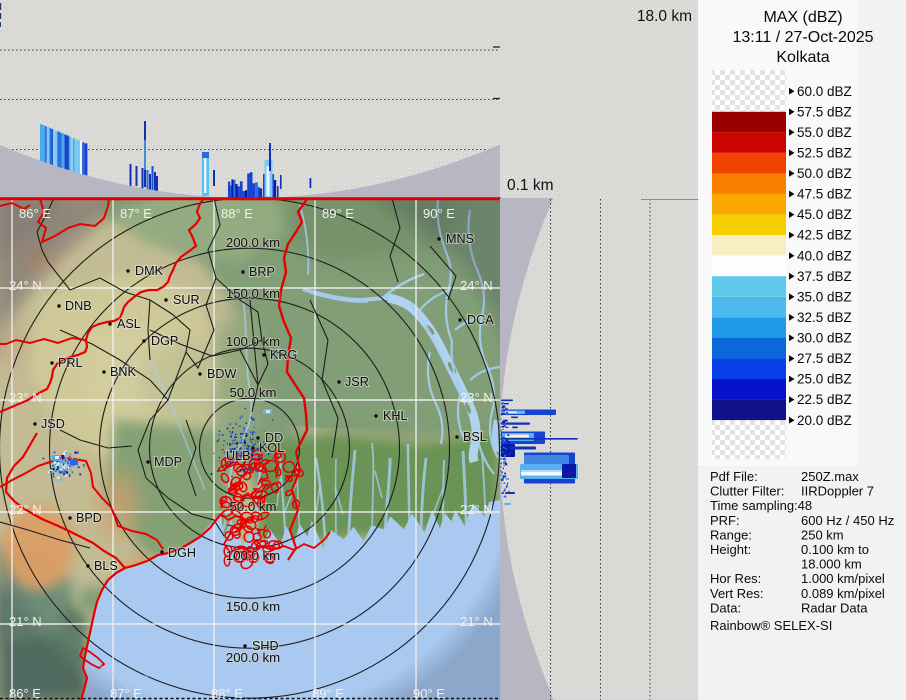 Image resolution: width=906 pixels, height=700 pixels. I want to click on svg-text: 18.000 km, so click(831, 564).